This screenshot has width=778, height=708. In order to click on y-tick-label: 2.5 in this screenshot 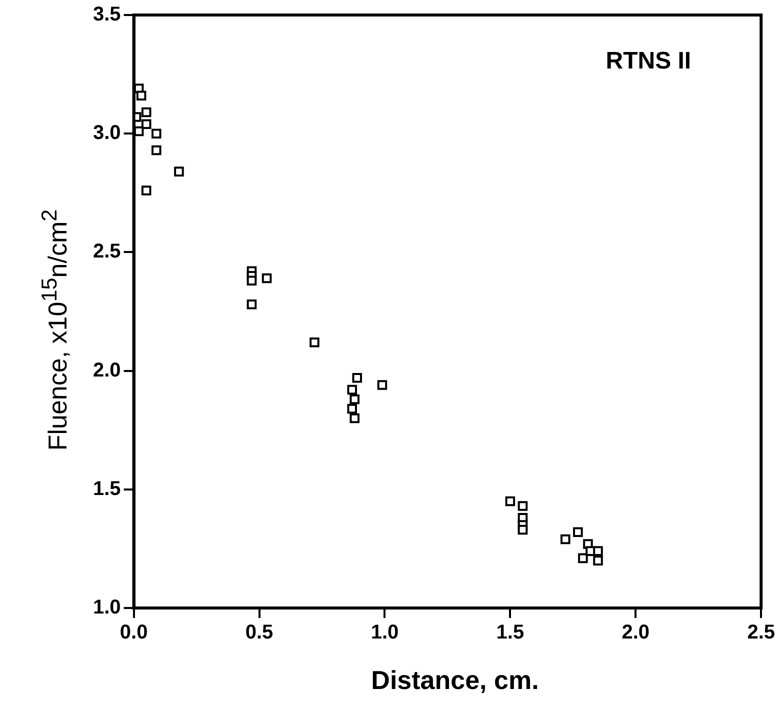, I will do `click(106, 251)`.